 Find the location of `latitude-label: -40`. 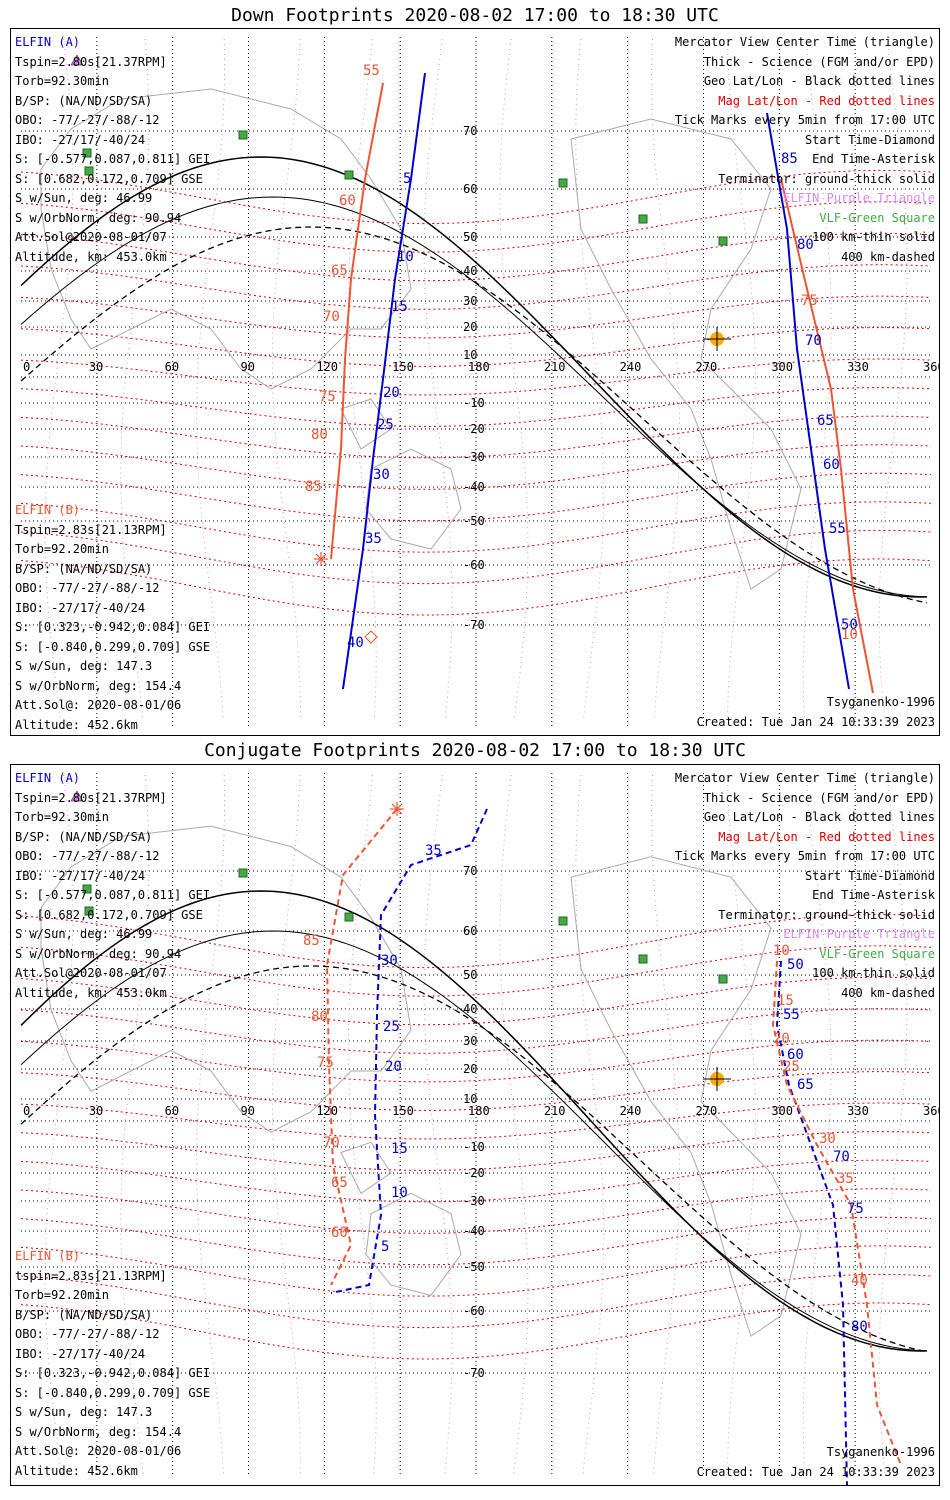

latitude-label: -40 is located at coordinates (474, 1231).